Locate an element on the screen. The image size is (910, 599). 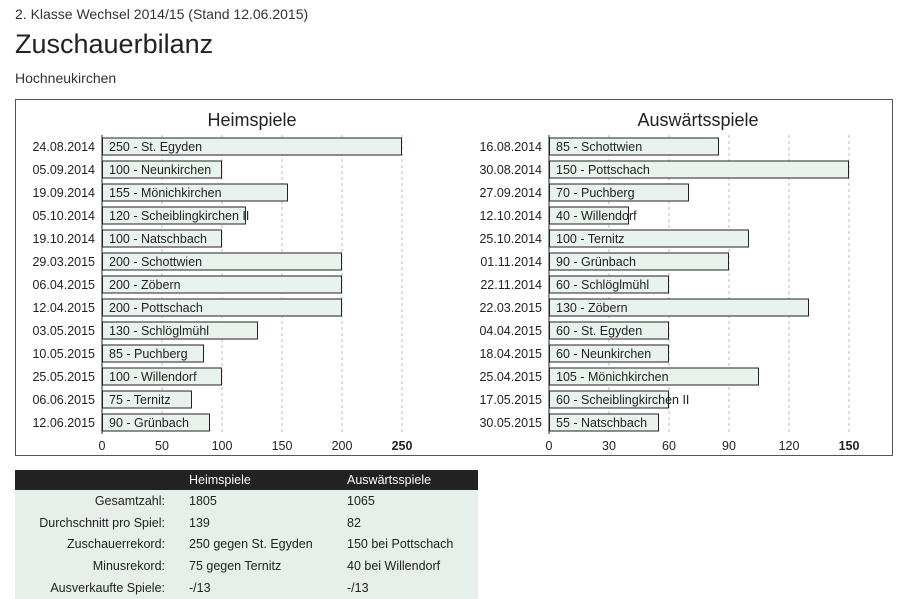
bar-label: 130 - Zöbern is located at coordinates (592, 308).